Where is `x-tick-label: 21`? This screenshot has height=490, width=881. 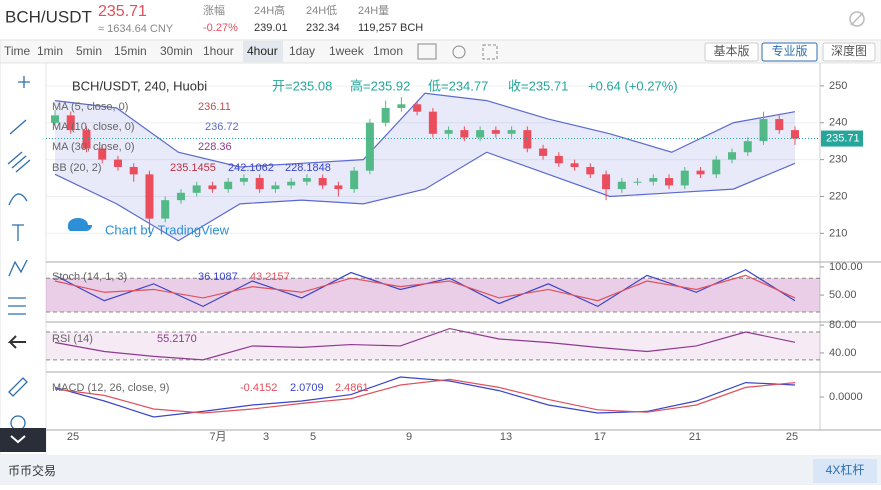
x-tick-label: 21 is located at coordinates (695, 437).